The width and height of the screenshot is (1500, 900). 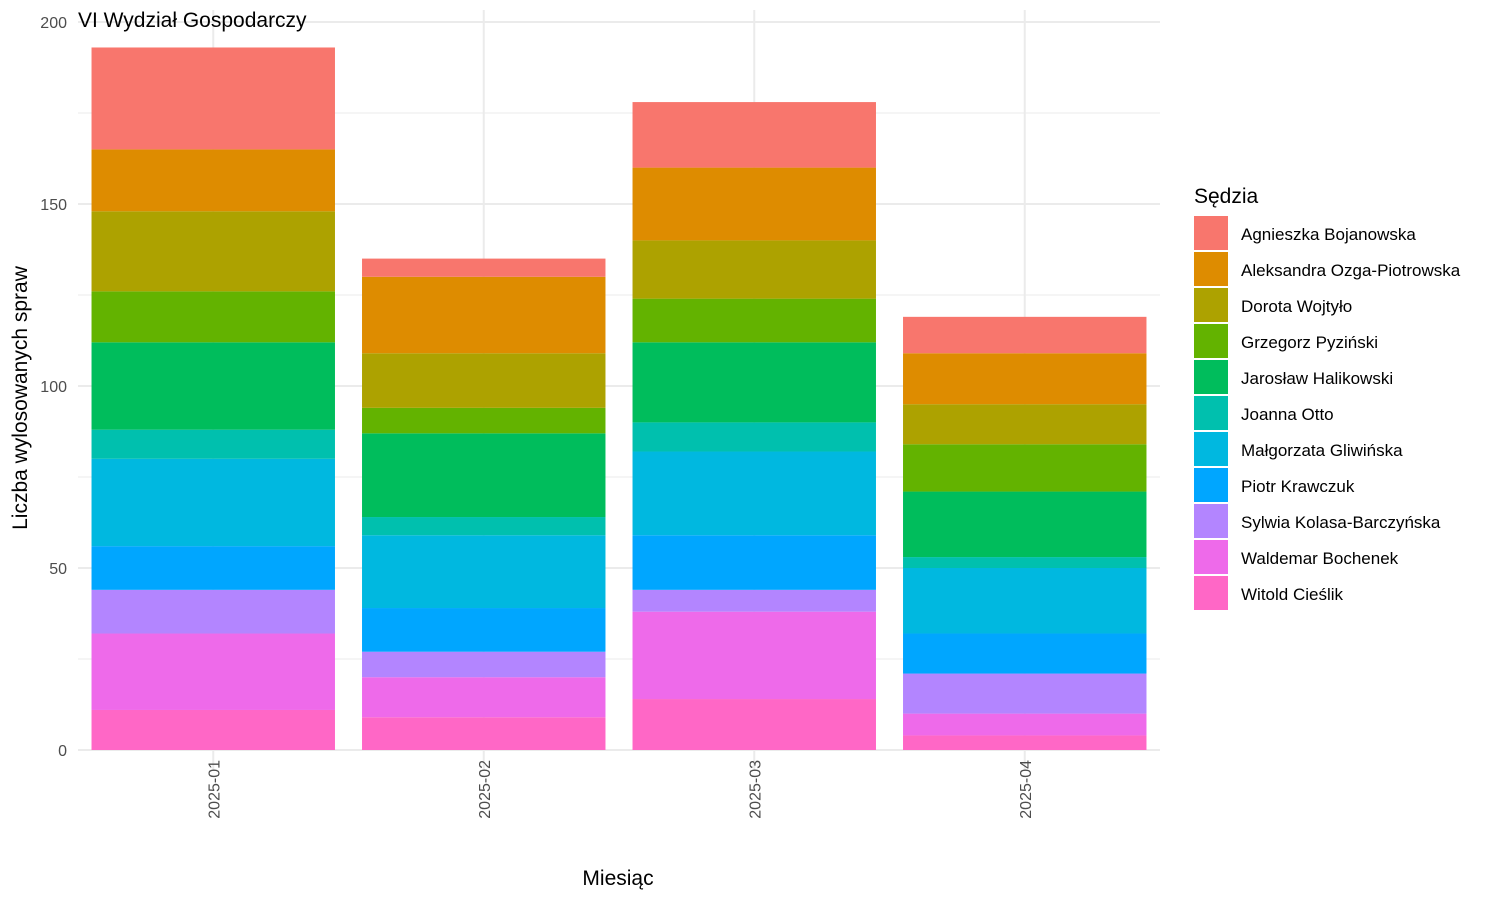 What do you see at coordinates (1287, 414) in the screenshot?
I see `legend-label: Joanna Otto` at bounding box center [1287, 414].